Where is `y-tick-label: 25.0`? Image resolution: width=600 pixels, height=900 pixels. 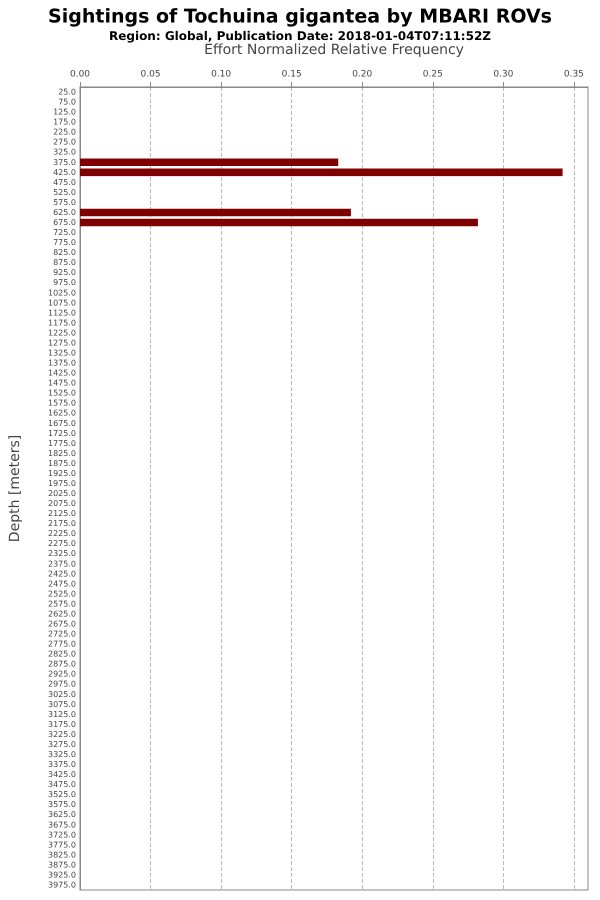
y-tick-label: 25.0 is located at coordinates (67, 92).